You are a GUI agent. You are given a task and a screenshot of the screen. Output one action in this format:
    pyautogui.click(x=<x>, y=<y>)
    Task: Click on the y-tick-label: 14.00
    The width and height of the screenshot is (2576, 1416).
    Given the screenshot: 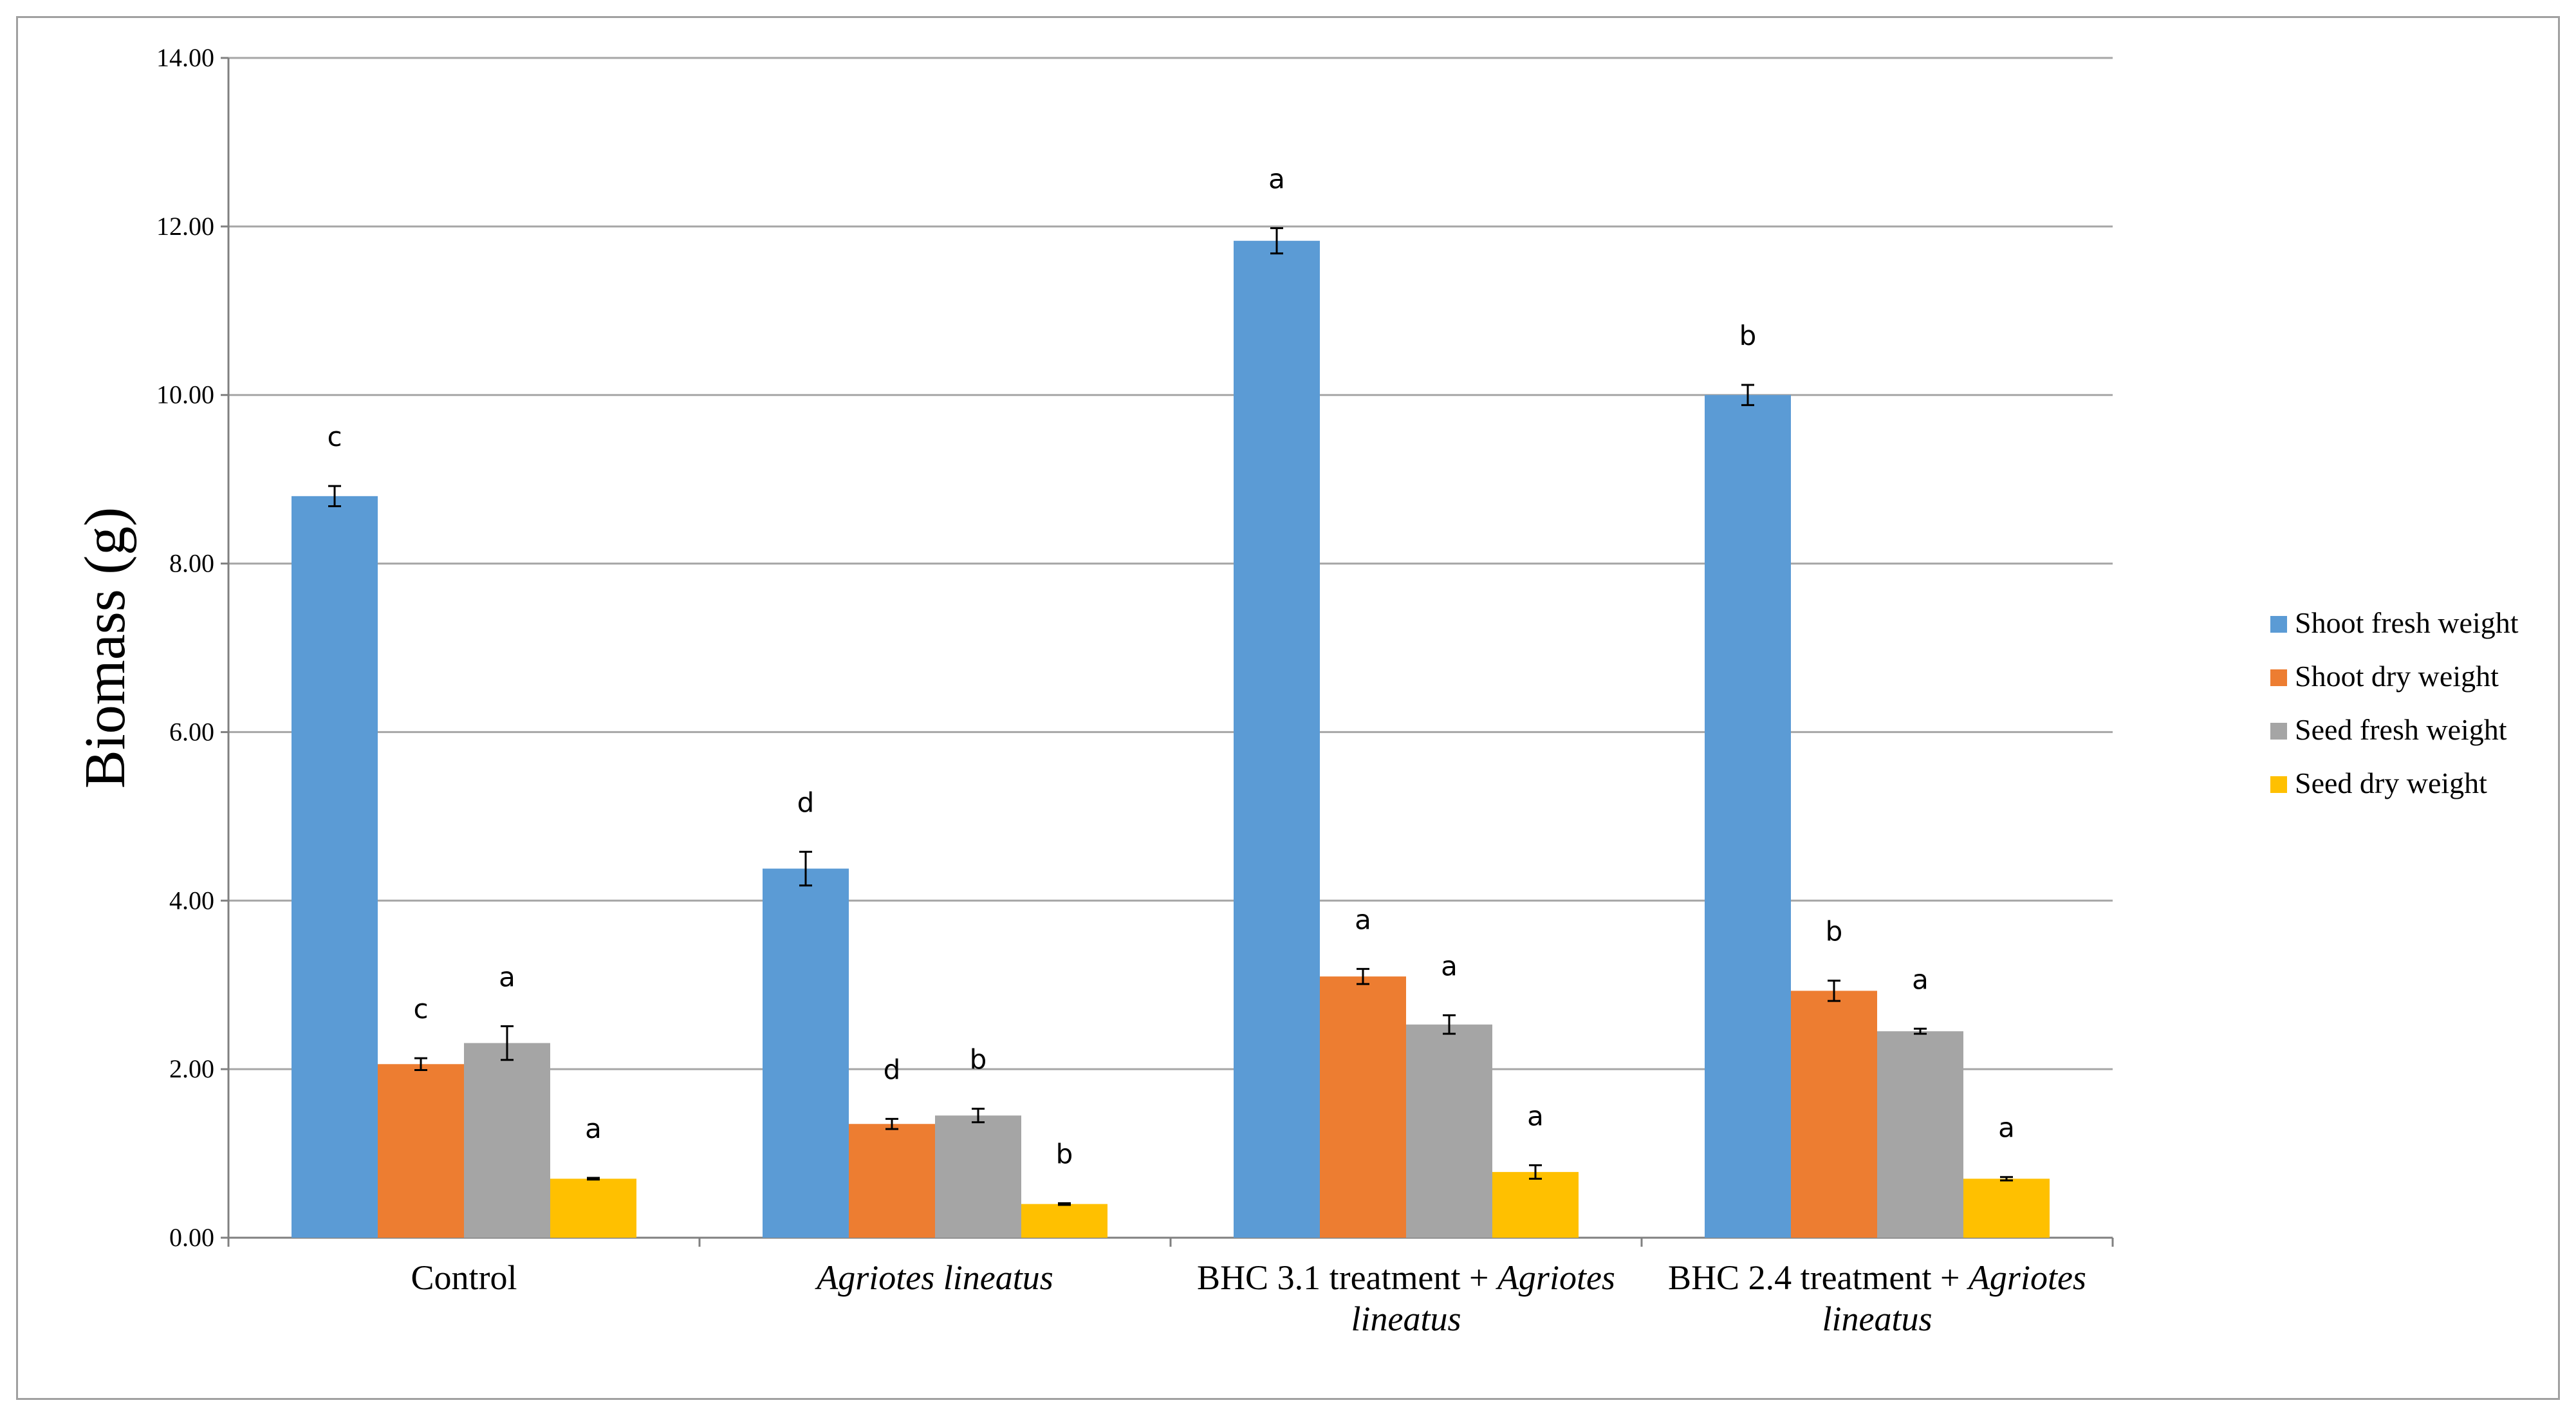 What is the action you would take?
    pyautogui.click(x=185, y=57)
    